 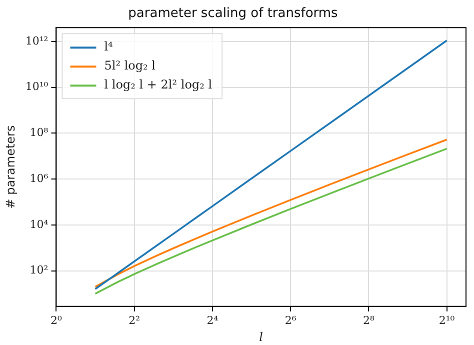 What do you see at coordinates (447, 320) in the screenshot?
I see `x-tick-label: 2¹⁰` at bounding box center [447, 320].